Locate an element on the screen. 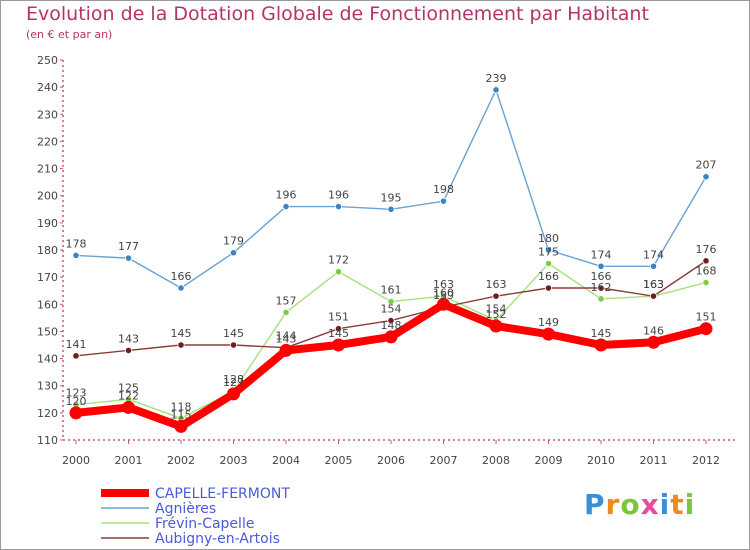 The image size is (750, 550). data-label: 180 is located at coordinates (548, 238).